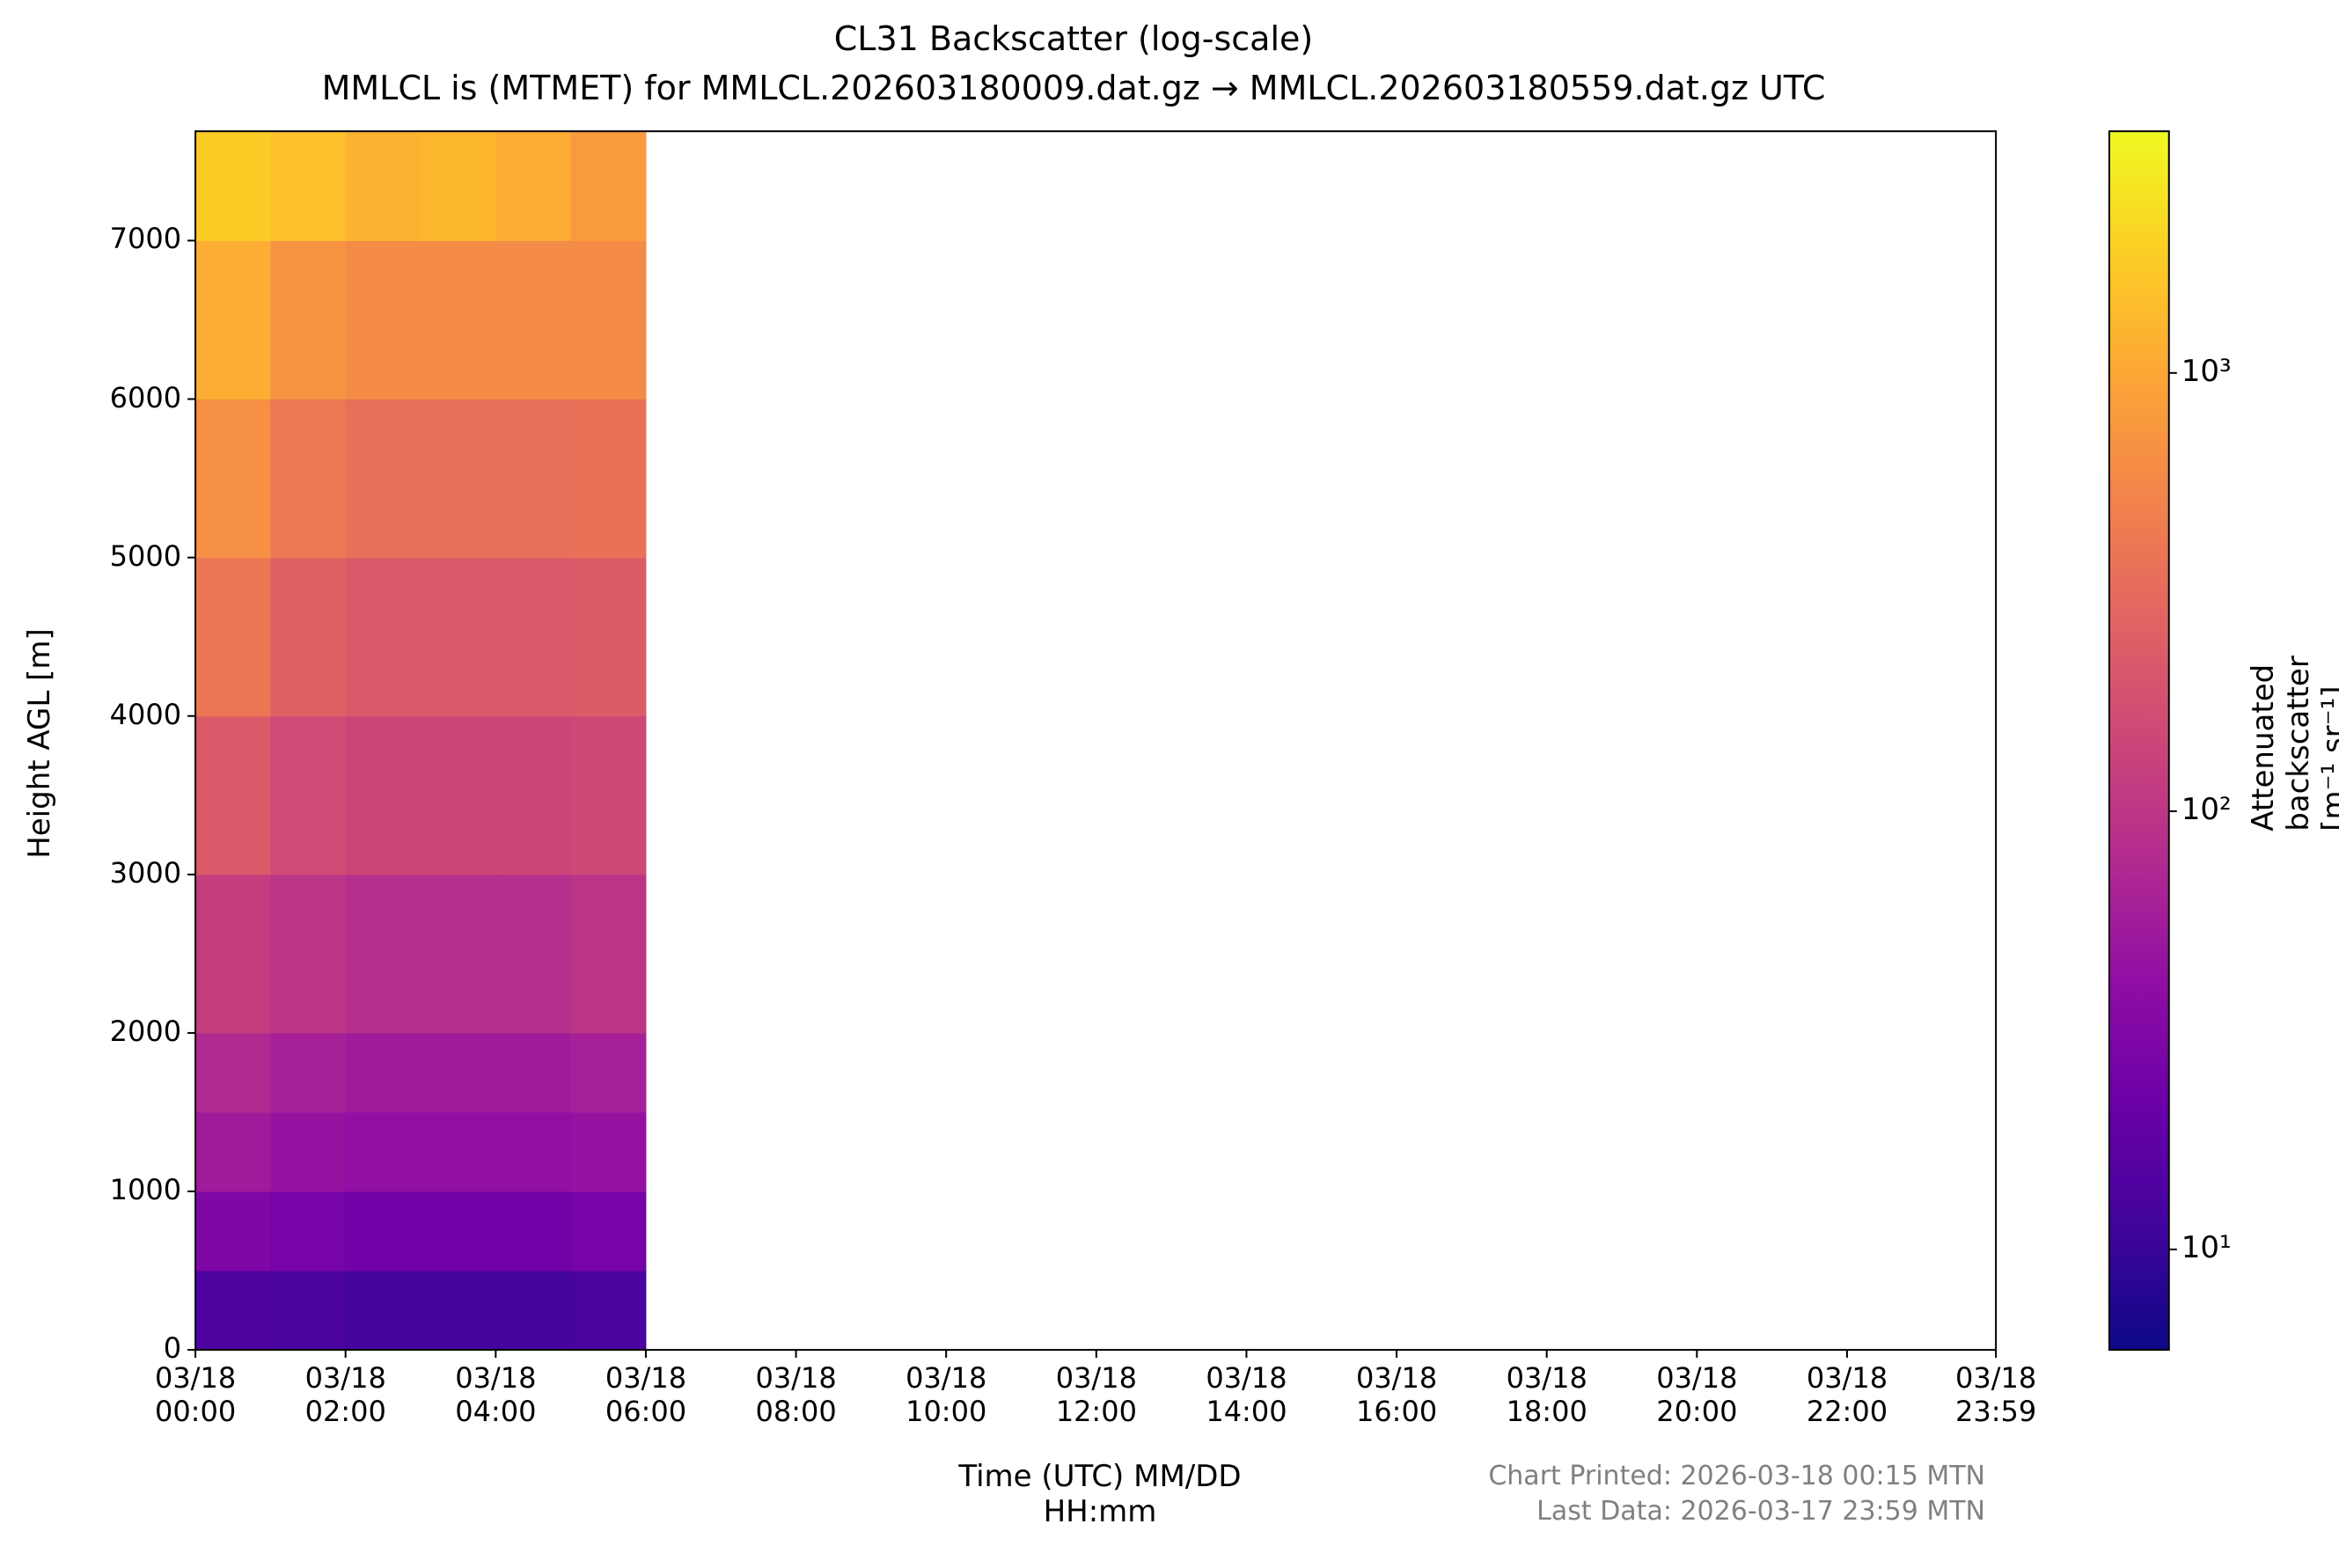 The width and height of the screenshot is (2339, 1568). What do you see at coordinates (2139, 741) in the screenshot?
I see `colorbar` at bounding box center [2139, 741].